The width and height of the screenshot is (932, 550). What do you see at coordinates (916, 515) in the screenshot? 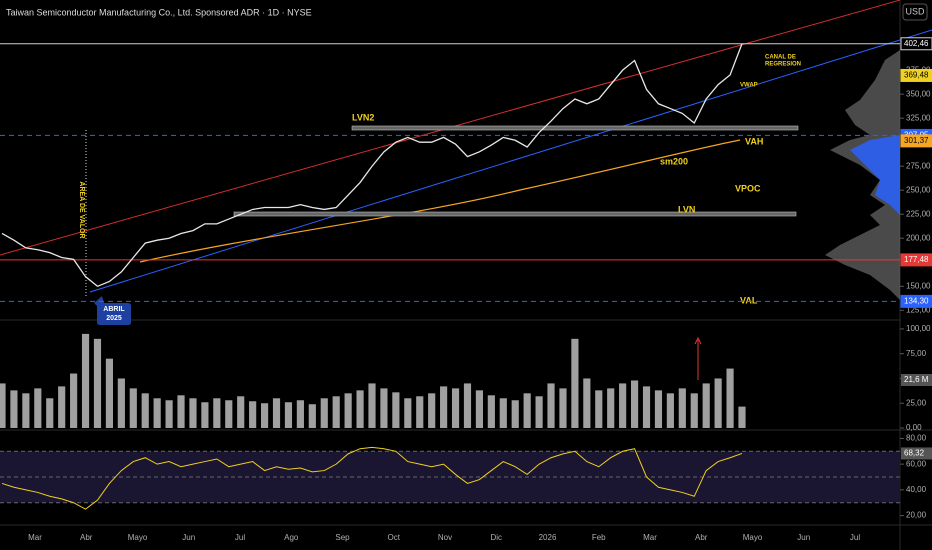
I see `y-tick-label: 20,00` at bounding box center [916, 515].